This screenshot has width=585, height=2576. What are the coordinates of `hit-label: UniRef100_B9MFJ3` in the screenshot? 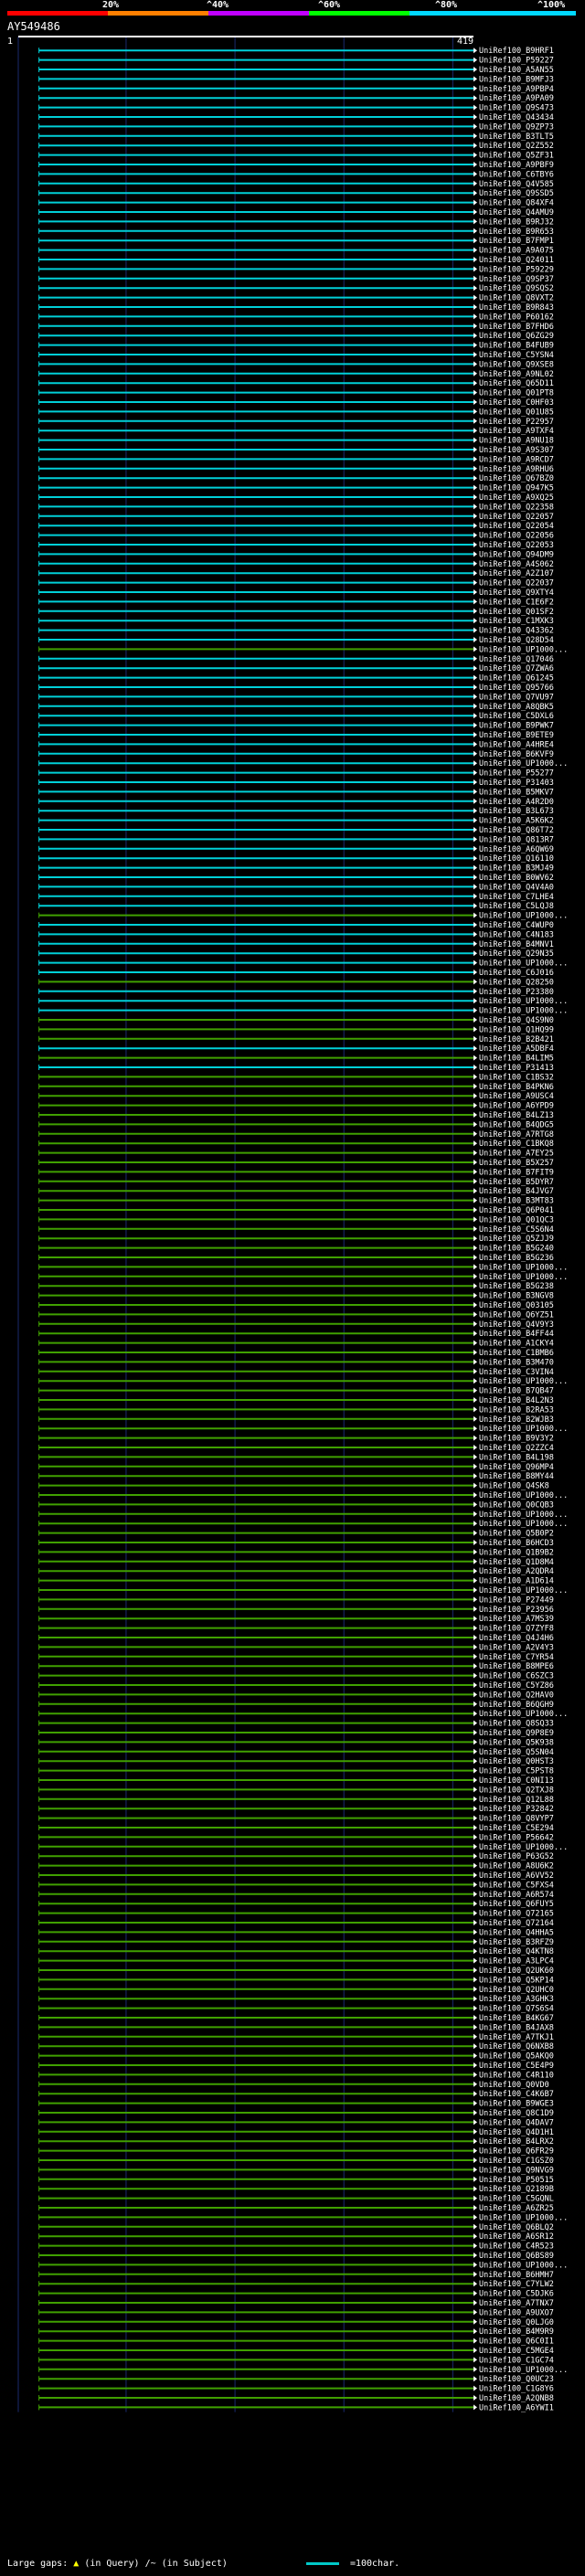 It's located at (516, 79).